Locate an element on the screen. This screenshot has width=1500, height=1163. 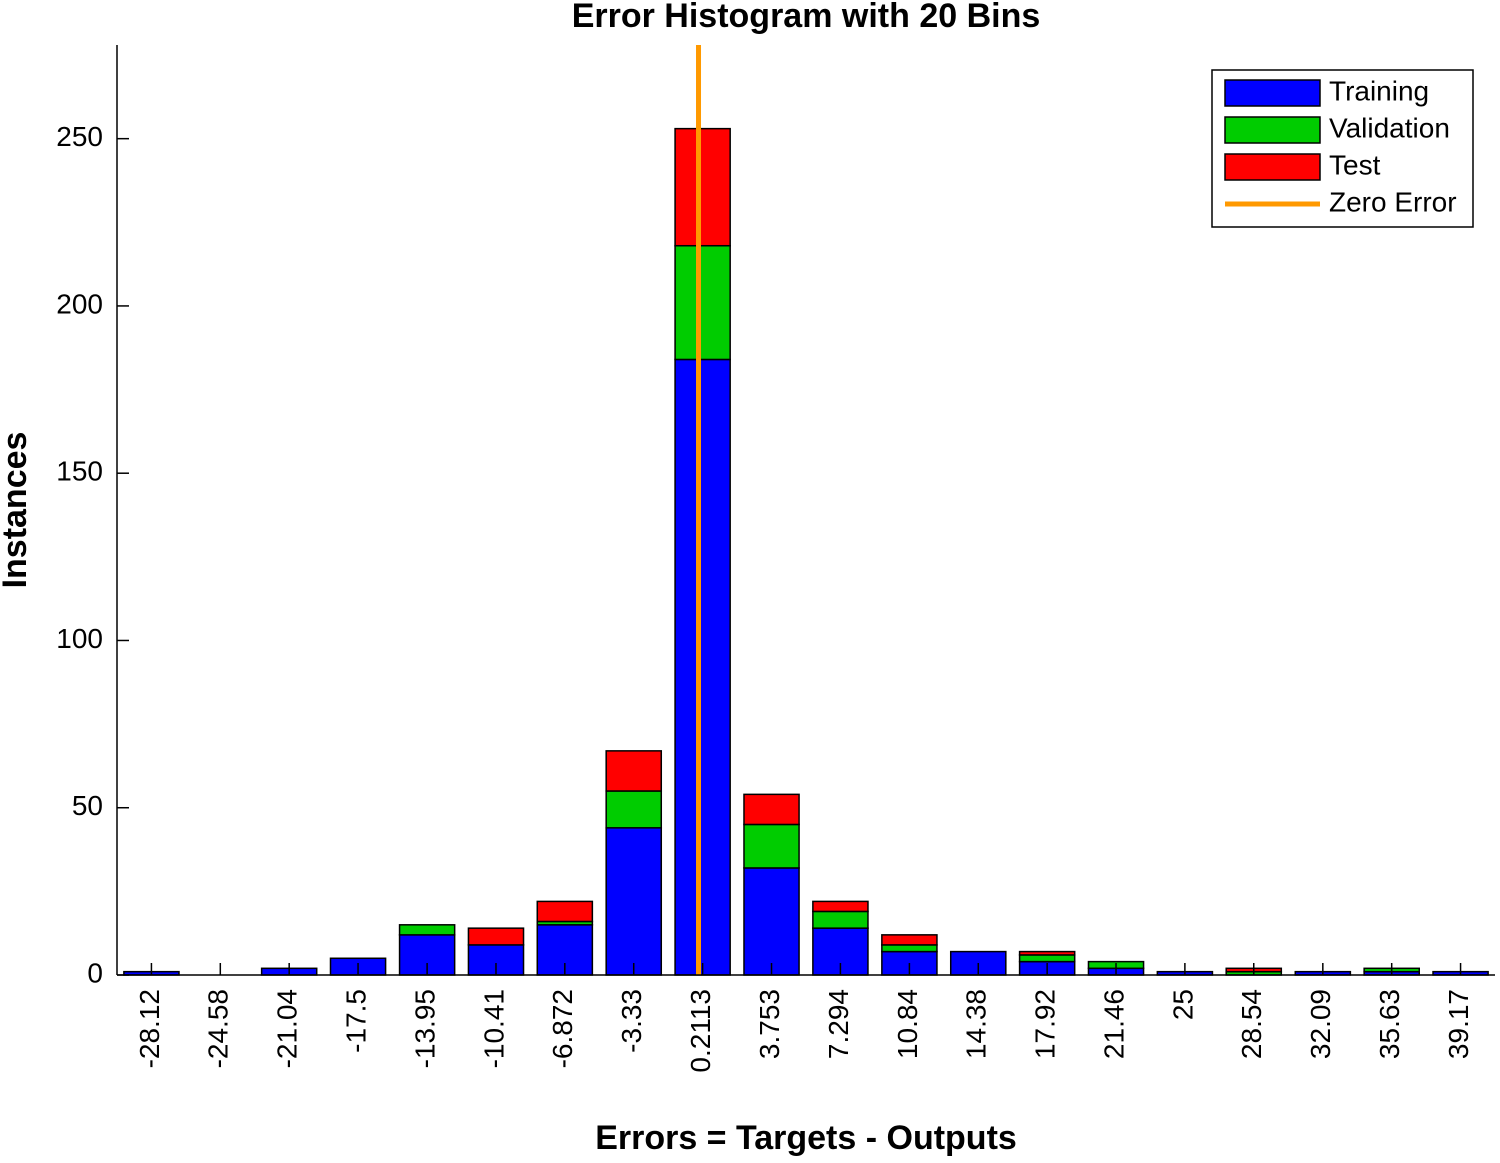
x-tick-label: -6.872 is located at coordinates (562, 1028).